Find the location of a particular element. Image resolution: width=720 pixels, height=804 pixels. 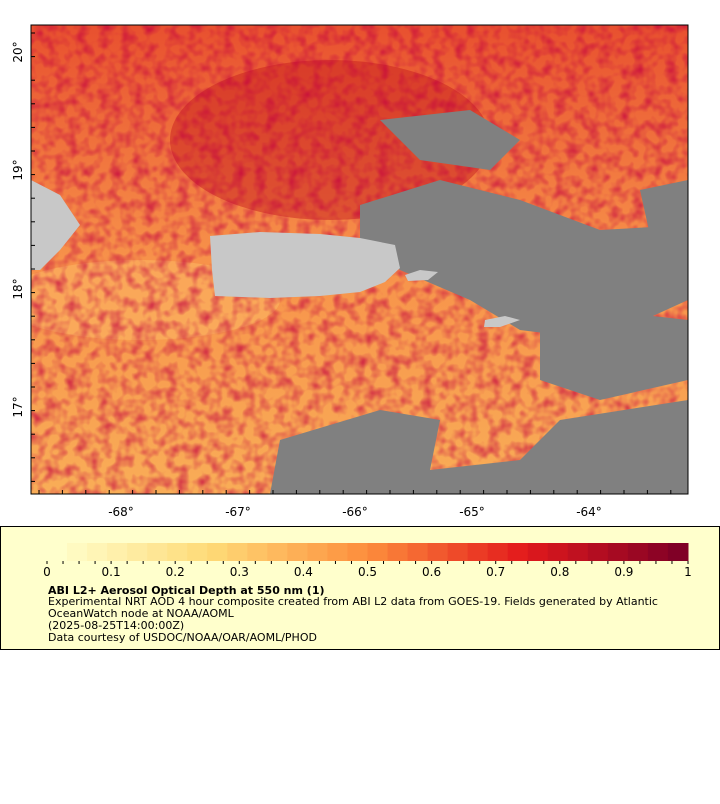

lat-label: 17° is located at coordinates (18, 406).